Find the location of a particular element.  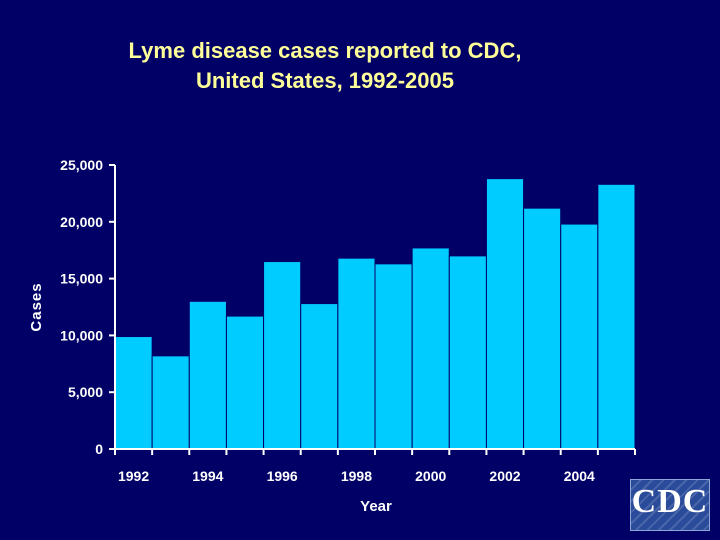

cdc-logo: CDC is located at coordinates (670, 505).